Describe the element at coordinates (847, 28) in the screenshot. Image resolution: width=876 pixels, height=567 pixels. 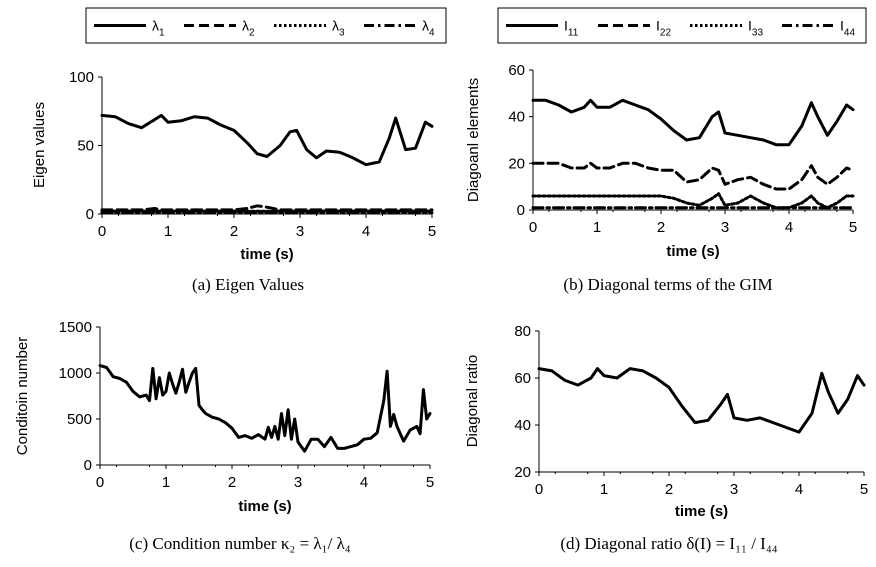
I see `legend-entry-label: I44` at that location.